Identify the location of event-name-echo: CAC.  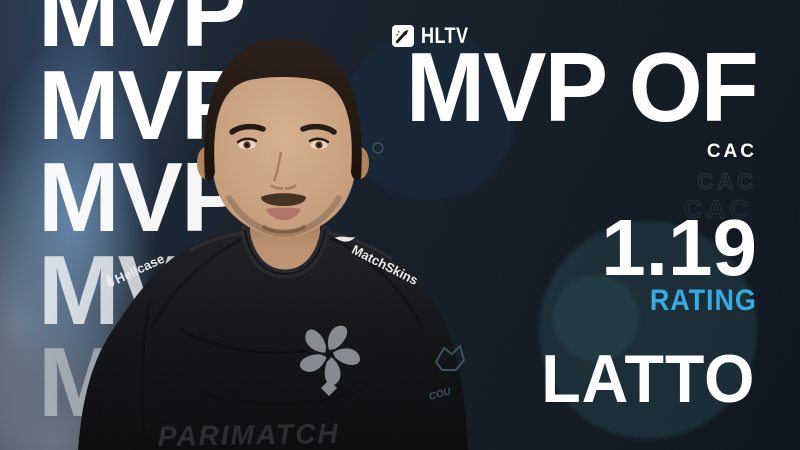
(727, 181).